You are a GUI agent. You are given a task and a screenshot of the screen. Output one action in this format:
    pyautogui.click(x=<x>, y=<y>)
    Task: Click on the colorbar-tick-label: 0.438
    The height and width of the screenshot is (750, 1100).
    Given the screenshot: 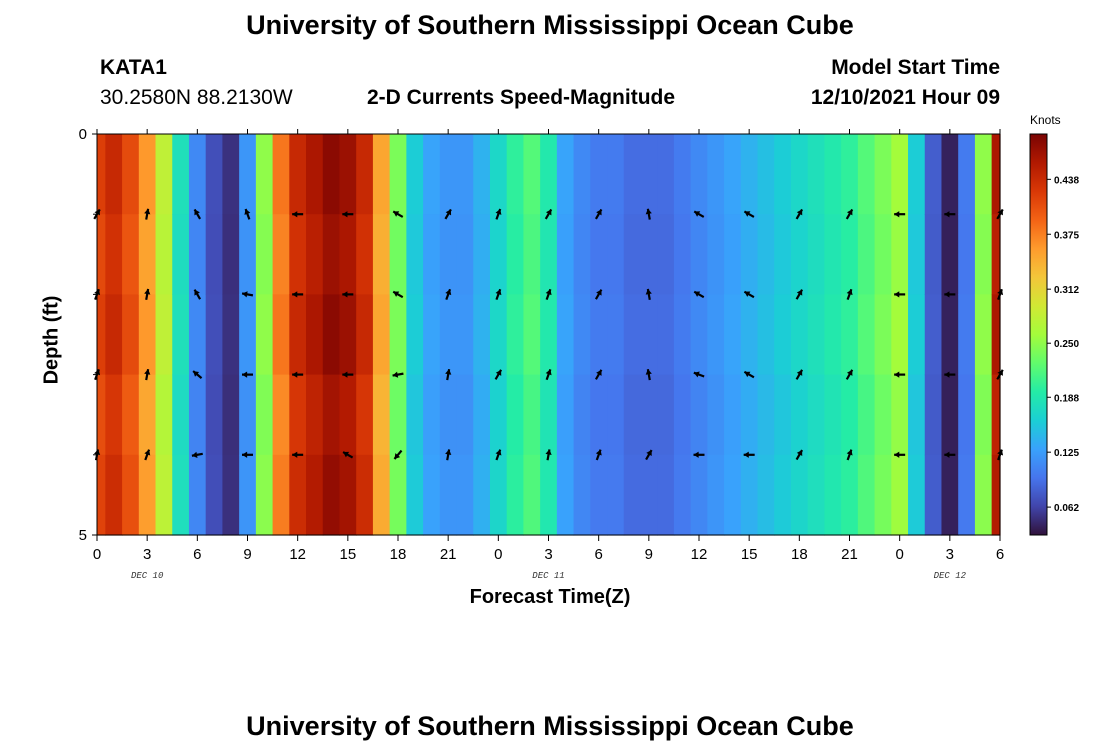 What is the action you would take?
    pyautogui.click(x=1066, y=180)
    